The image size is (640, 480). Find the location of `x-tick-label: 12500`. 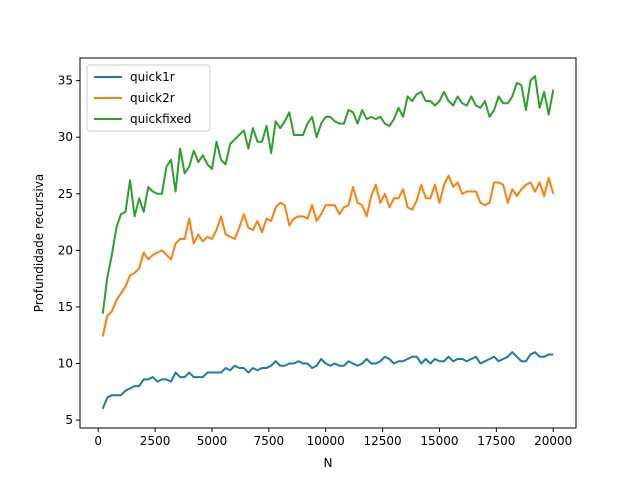

x-tick-label: 12500 is located at coordinates (383, 441).